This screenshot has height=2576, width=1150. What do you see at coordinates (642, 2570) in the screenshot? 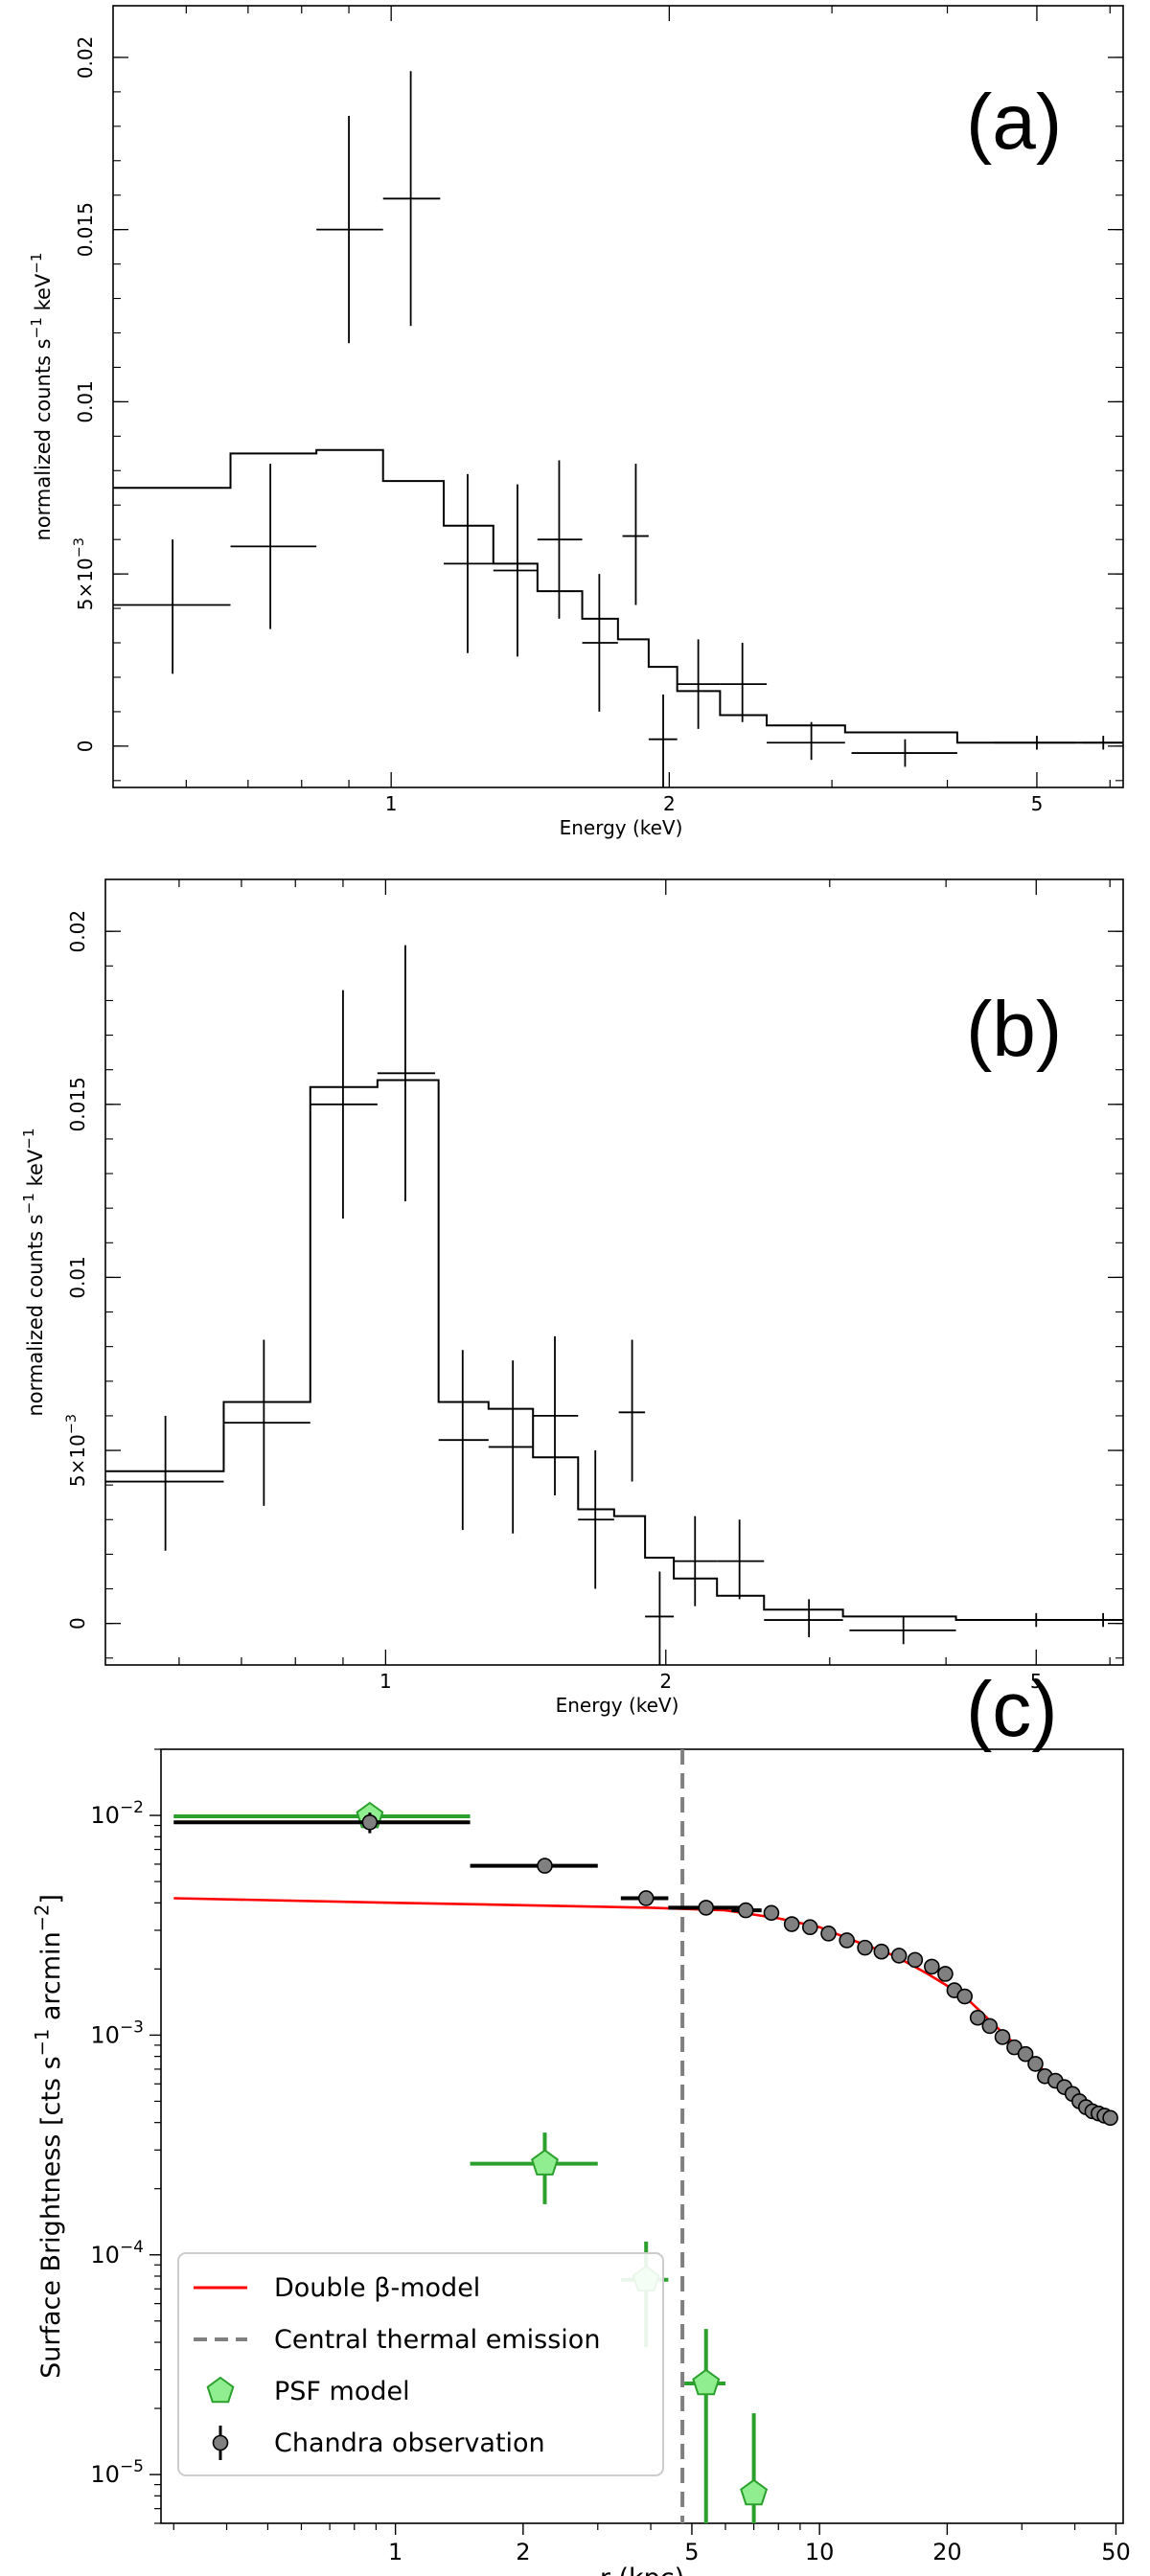
I see `panel-c-x-axis-label: r (kpc)` at bounding box center [642, 2570].